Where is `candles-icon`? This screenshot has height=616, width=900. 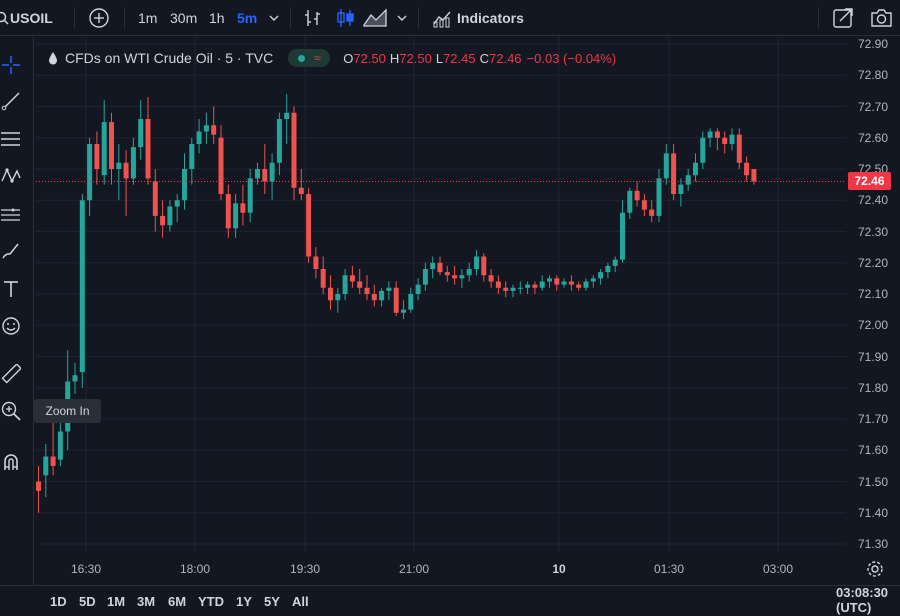
candles-icon is located at coordinates (345, 18).